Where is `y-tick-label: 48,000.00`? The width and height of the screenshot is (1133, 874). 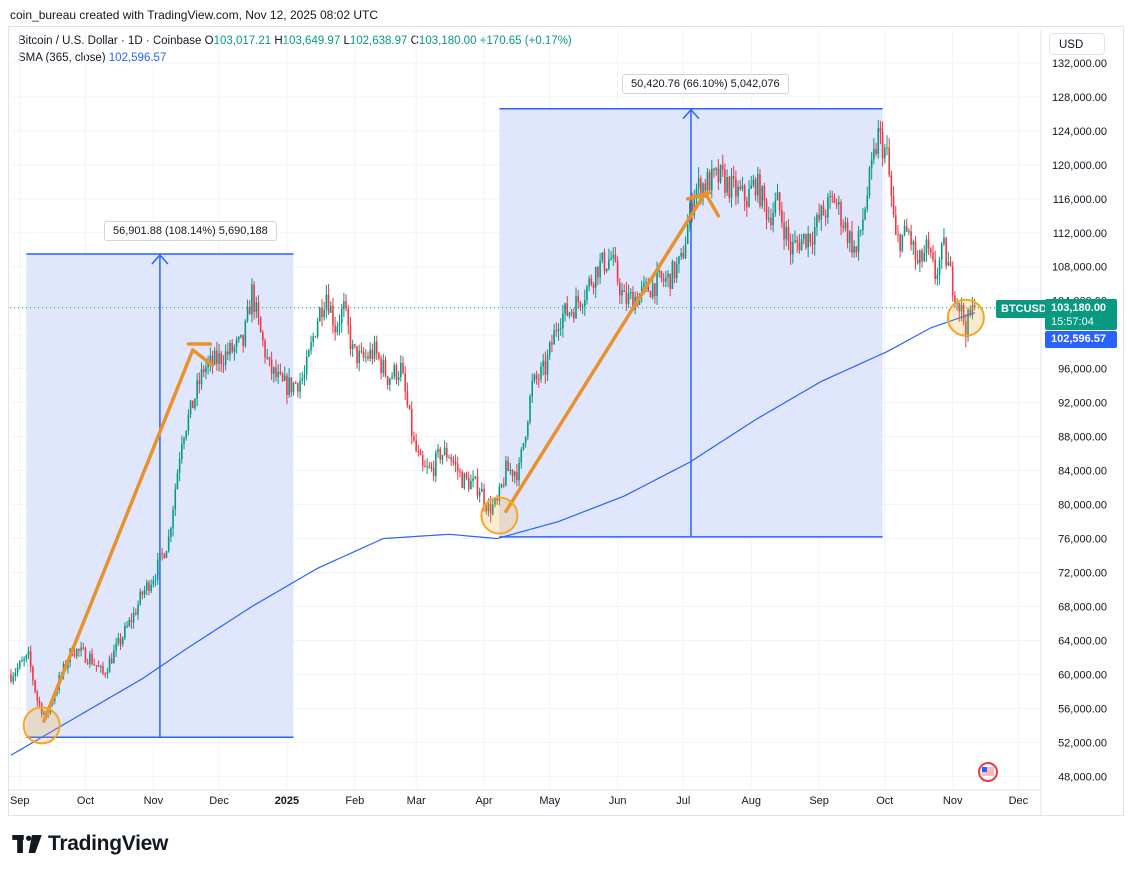
y-tick-label: 48,000.00 is located at coordinates (1082, 777).